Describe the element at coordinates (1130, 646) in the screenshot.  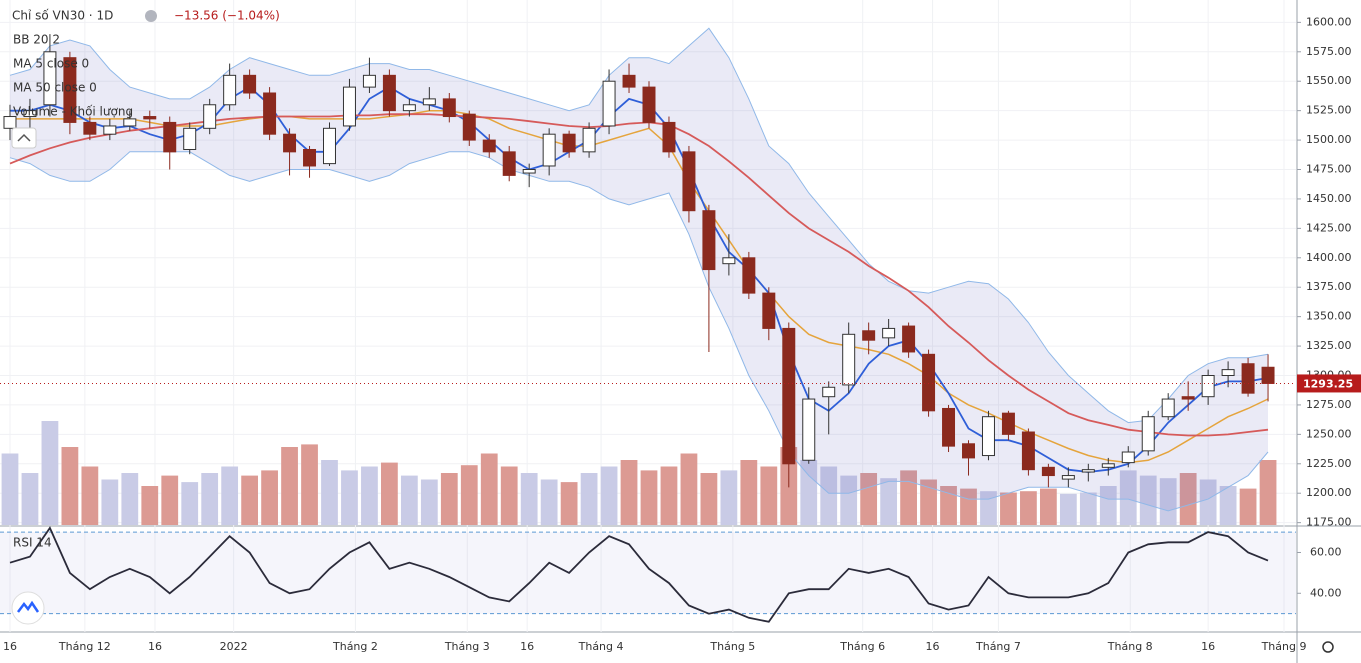
I see `x-tick-label: Tháng 8` at that location.